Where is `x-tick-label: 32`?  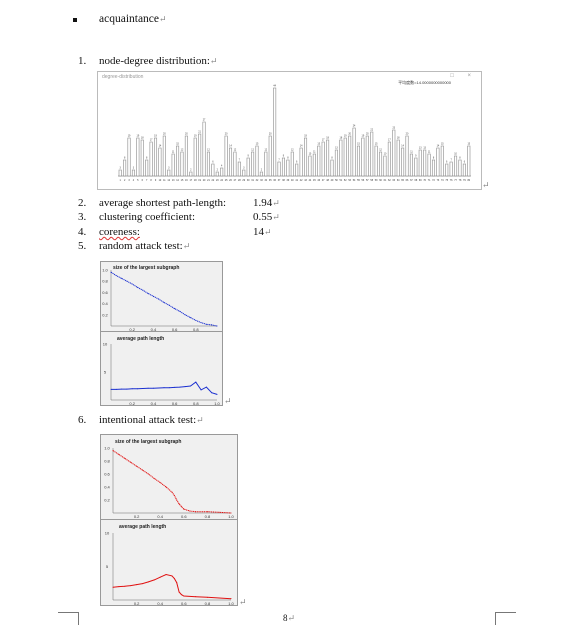 x-tick-label: 32 is located at coordinates (257, 180).